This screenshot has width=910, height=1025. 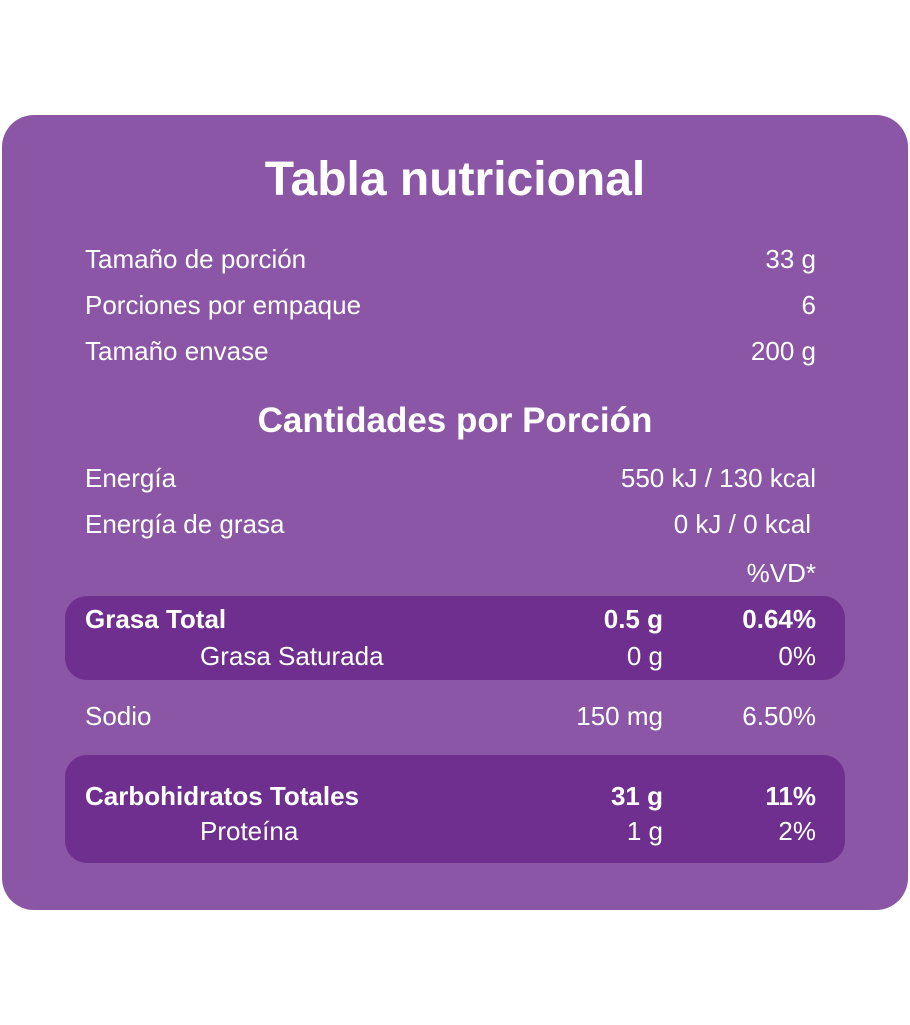 What do you see at coordinates (644, 656) in the screenshot?
I see `nutrient-amount: 0 g` at bounding box center [644, 656].